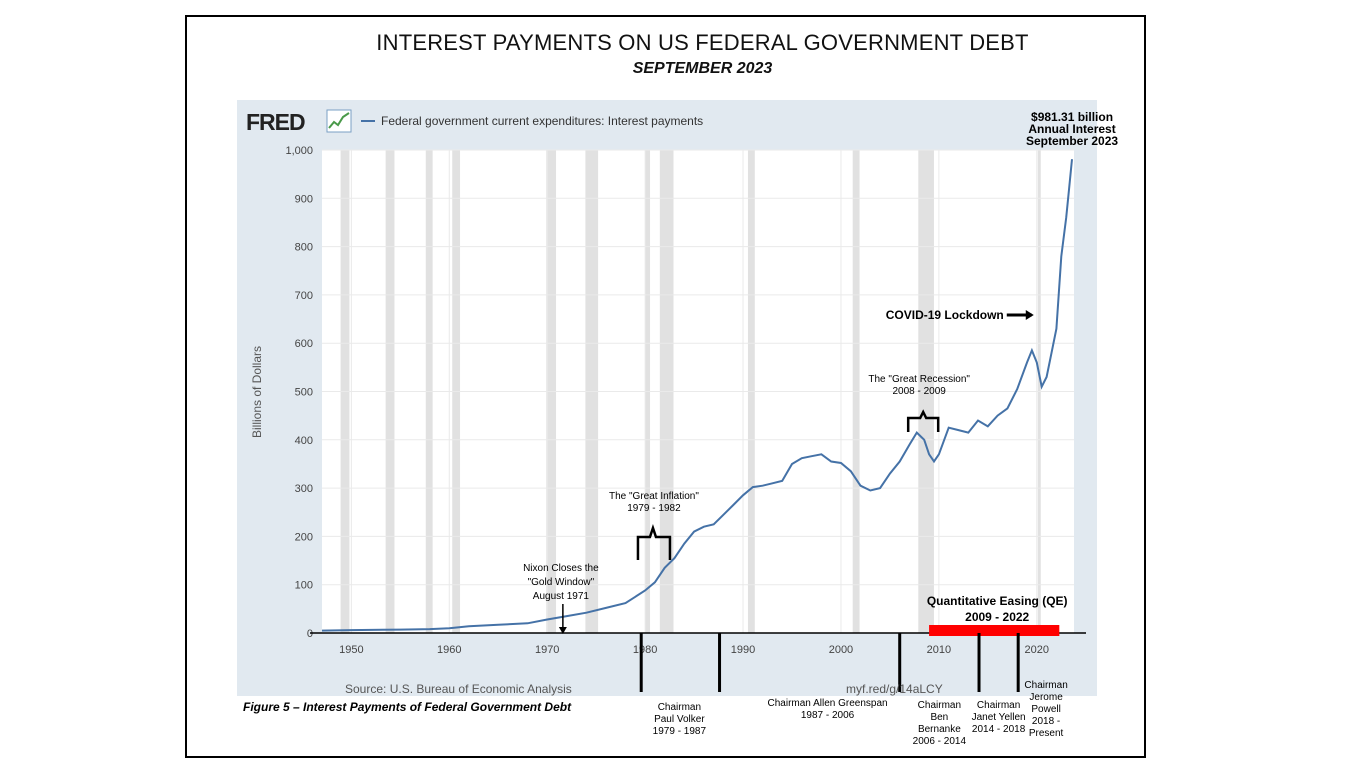 The height and width of the screenshot is (780, 1347). What do you see at coordinates (1045, 685) in the screenshot?
I see `chairman-4-line-0: Chairman` at bounding box center [1045, 685].